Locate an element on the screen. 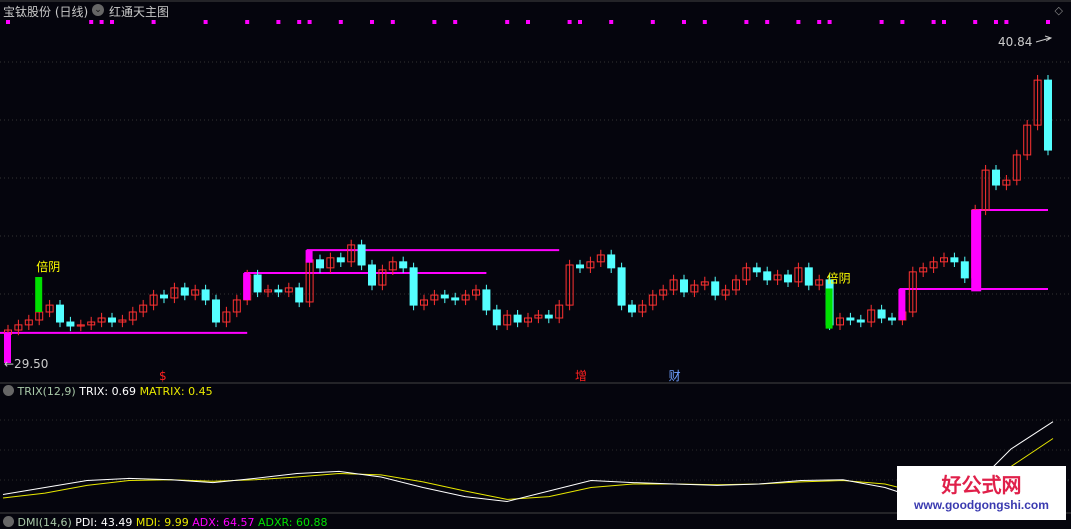  adx-value: ADX: 64.57 is located at coordinates (223, 522).